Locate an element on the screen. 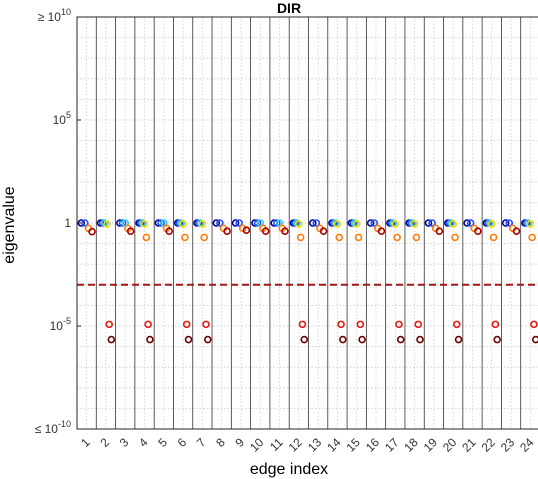  x-tick-label: 12 is located at coordinates (296, 445).